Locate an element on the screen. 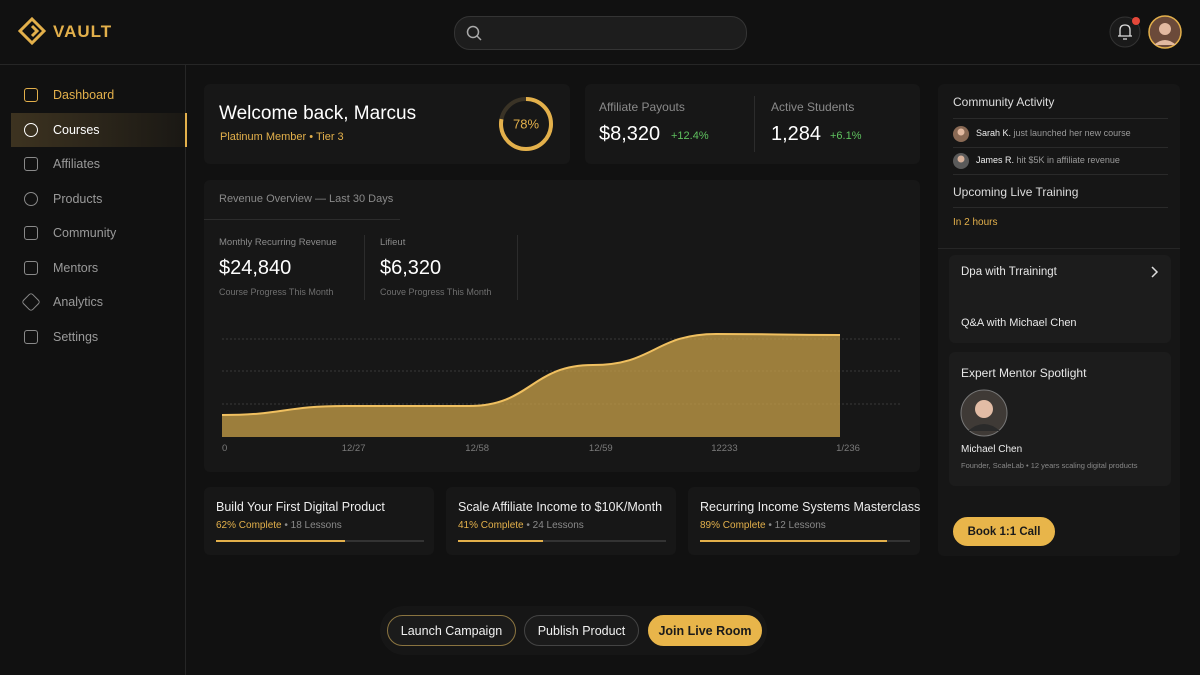  metric-note: Couve Progress This Month is located at coordinates (436, 292).